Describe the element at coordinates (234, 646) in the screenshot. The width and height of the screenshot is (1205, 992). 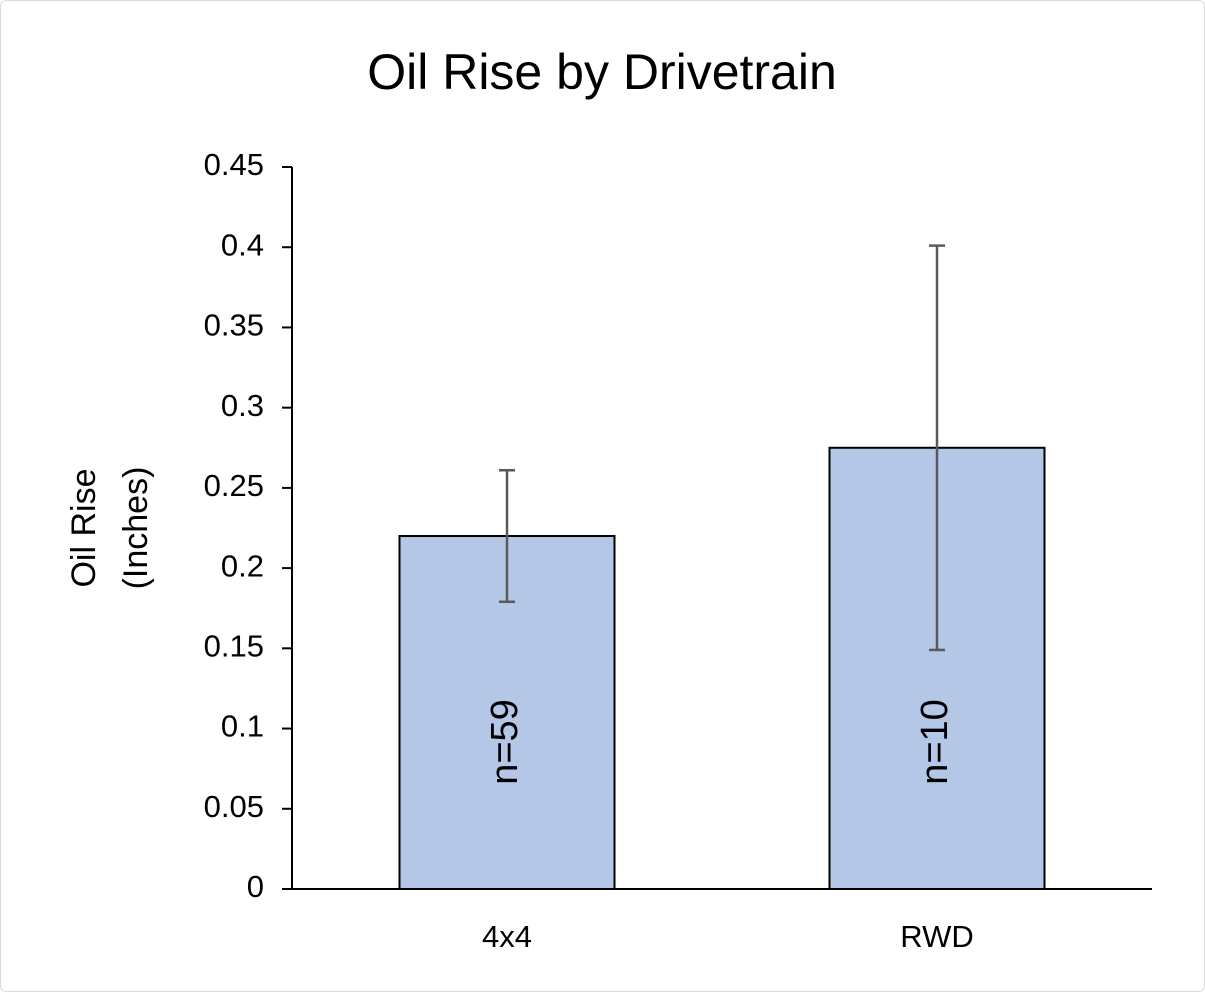
I see `y-tick-label: 0.15` at that location.